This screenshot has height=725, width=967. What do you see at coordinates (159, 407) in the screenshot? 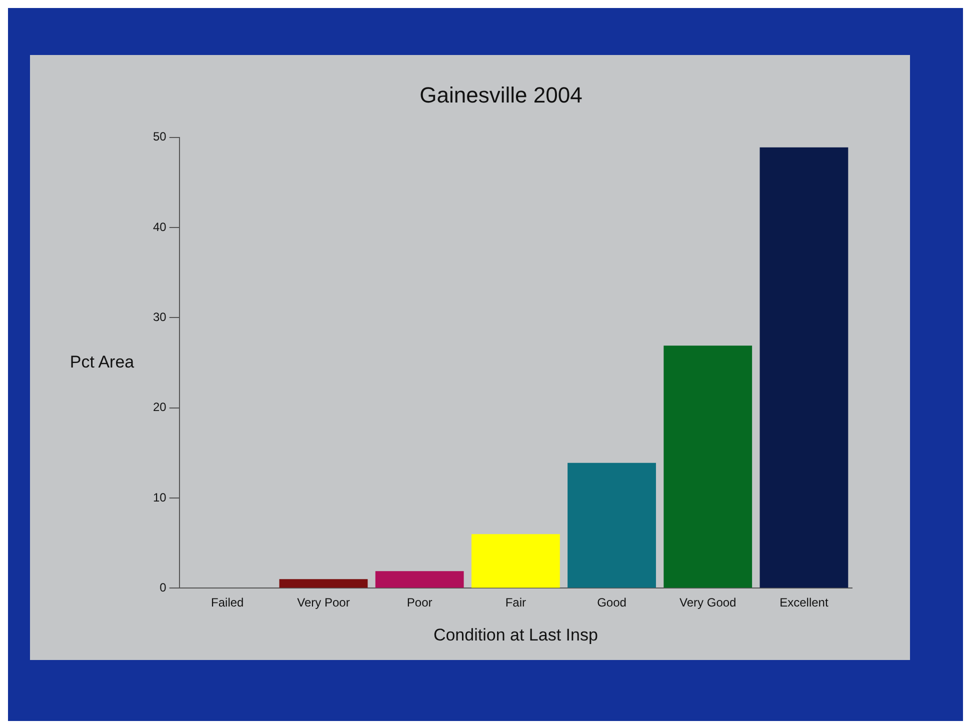
I see `y-tick-label: 20` at bounding box center [159, 407].